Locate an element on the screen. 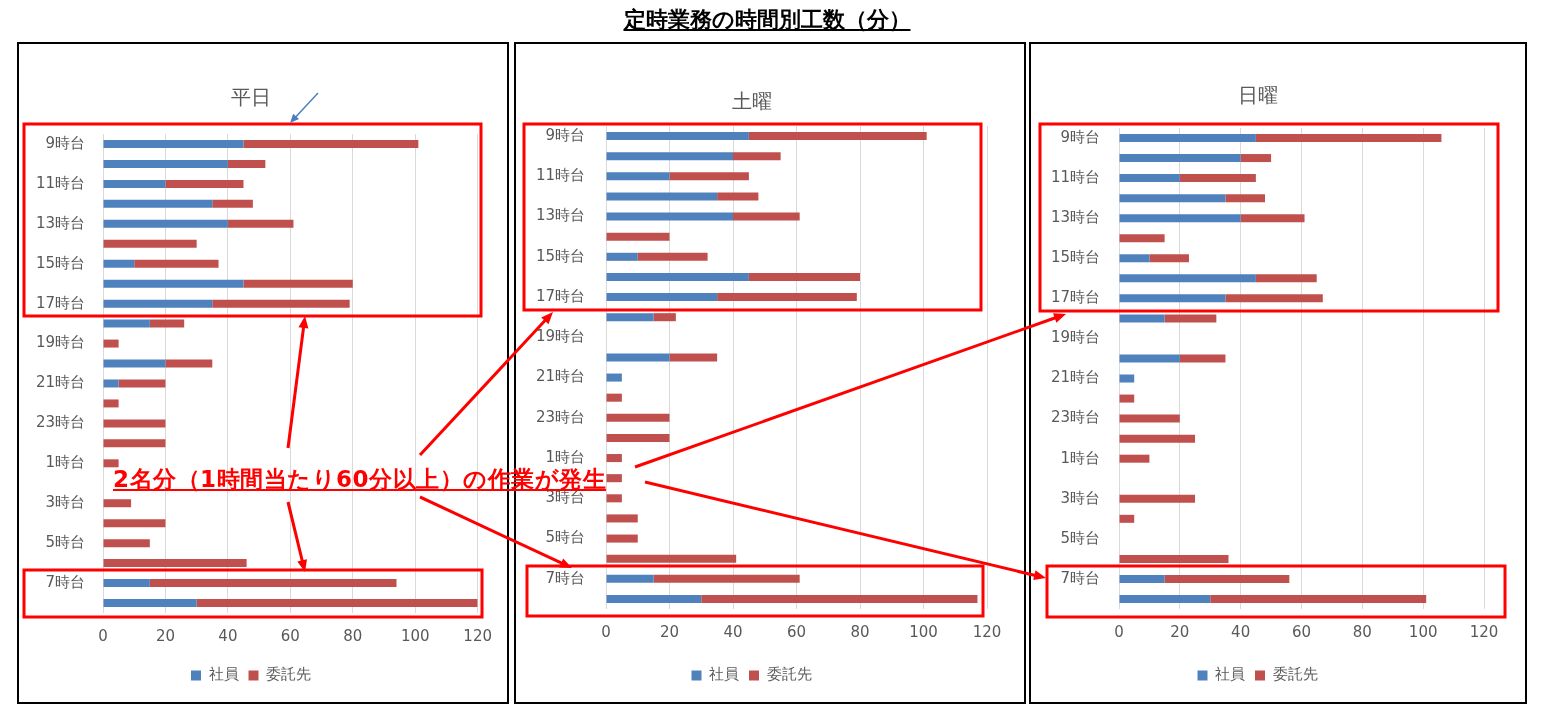 The image size is (1542, 714). y-tick-label: 1時台 is located at coordinates (1080, 457).